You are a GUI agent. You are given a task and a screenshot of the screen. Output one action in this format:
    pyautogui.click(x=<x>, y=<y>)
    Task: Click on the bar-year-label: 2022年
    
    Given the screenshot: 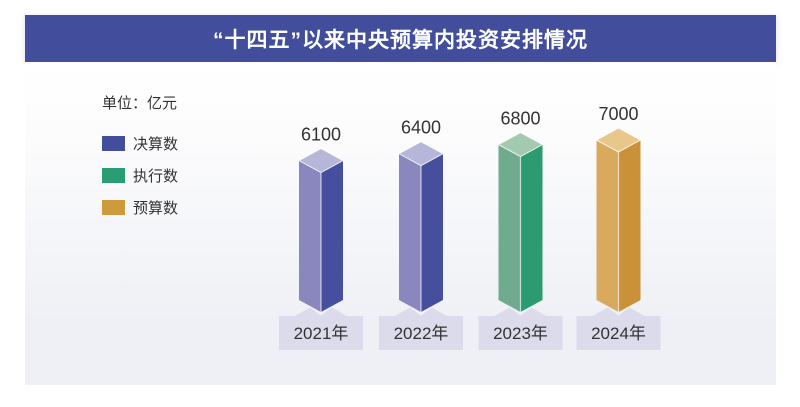 What is the action you would take?
    pyautogui.click(x=421, y=333)
    